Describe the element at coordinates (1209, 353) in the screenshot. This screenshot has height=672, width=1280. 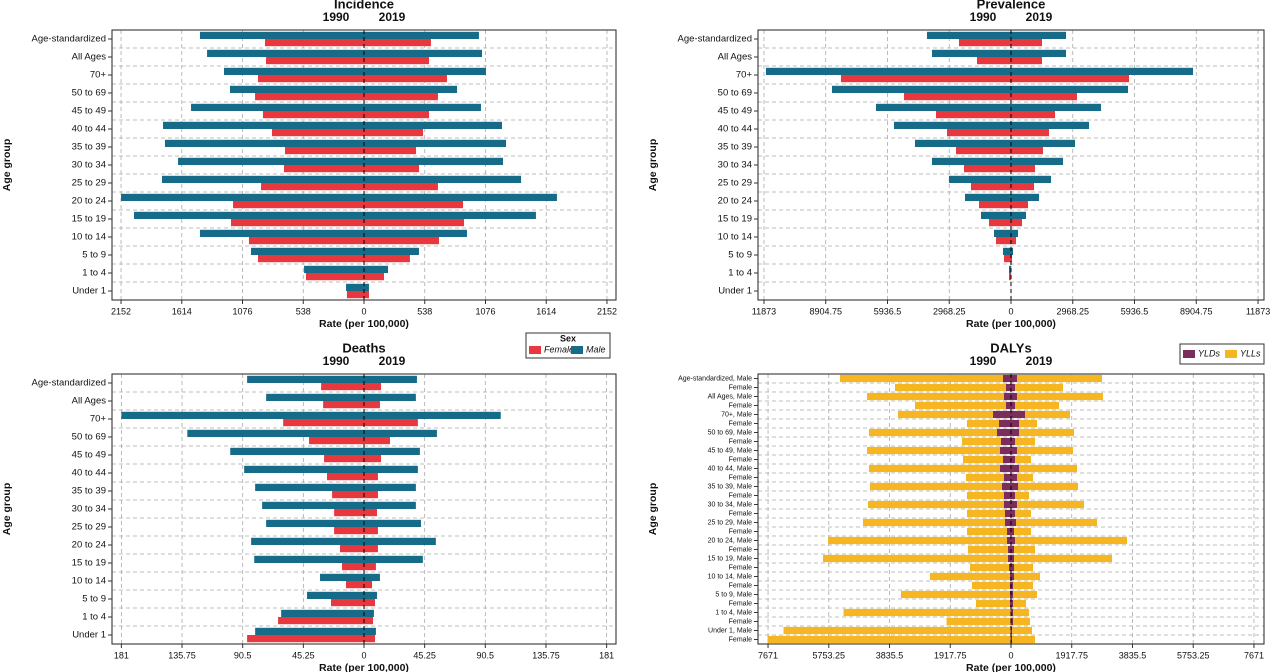
I see `legend-label: YLDs` at that location.